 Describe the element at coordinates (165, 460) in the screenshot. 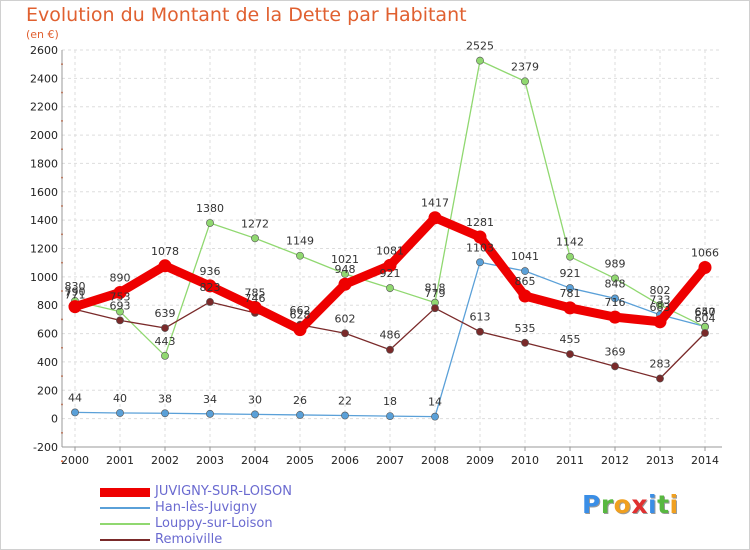

I see `x-tick-label: 2002` at that location.